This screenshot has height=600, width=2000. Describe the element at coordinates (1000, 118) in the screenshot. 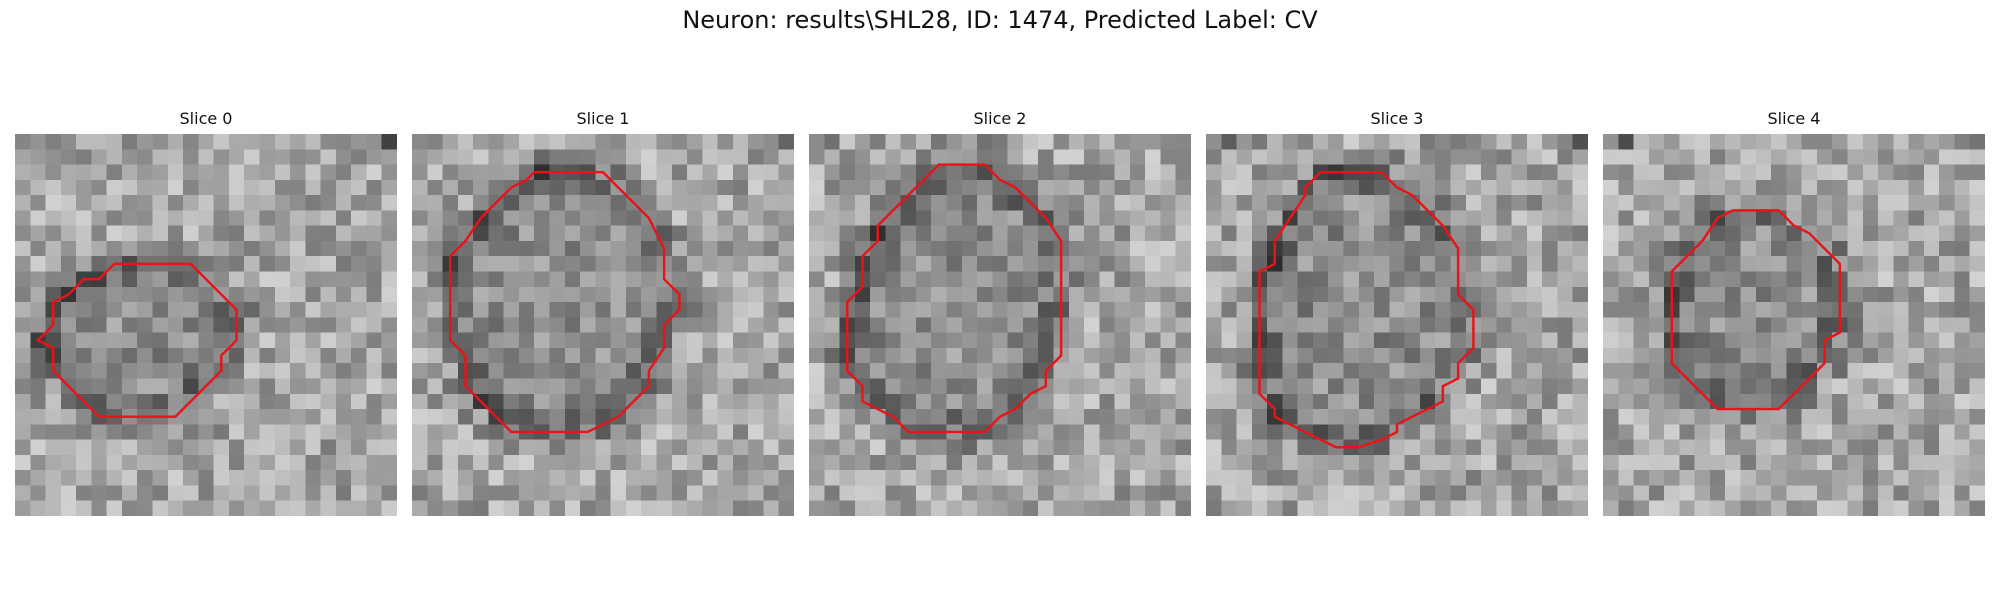

I see `slice-title: Slice 2` at that location.